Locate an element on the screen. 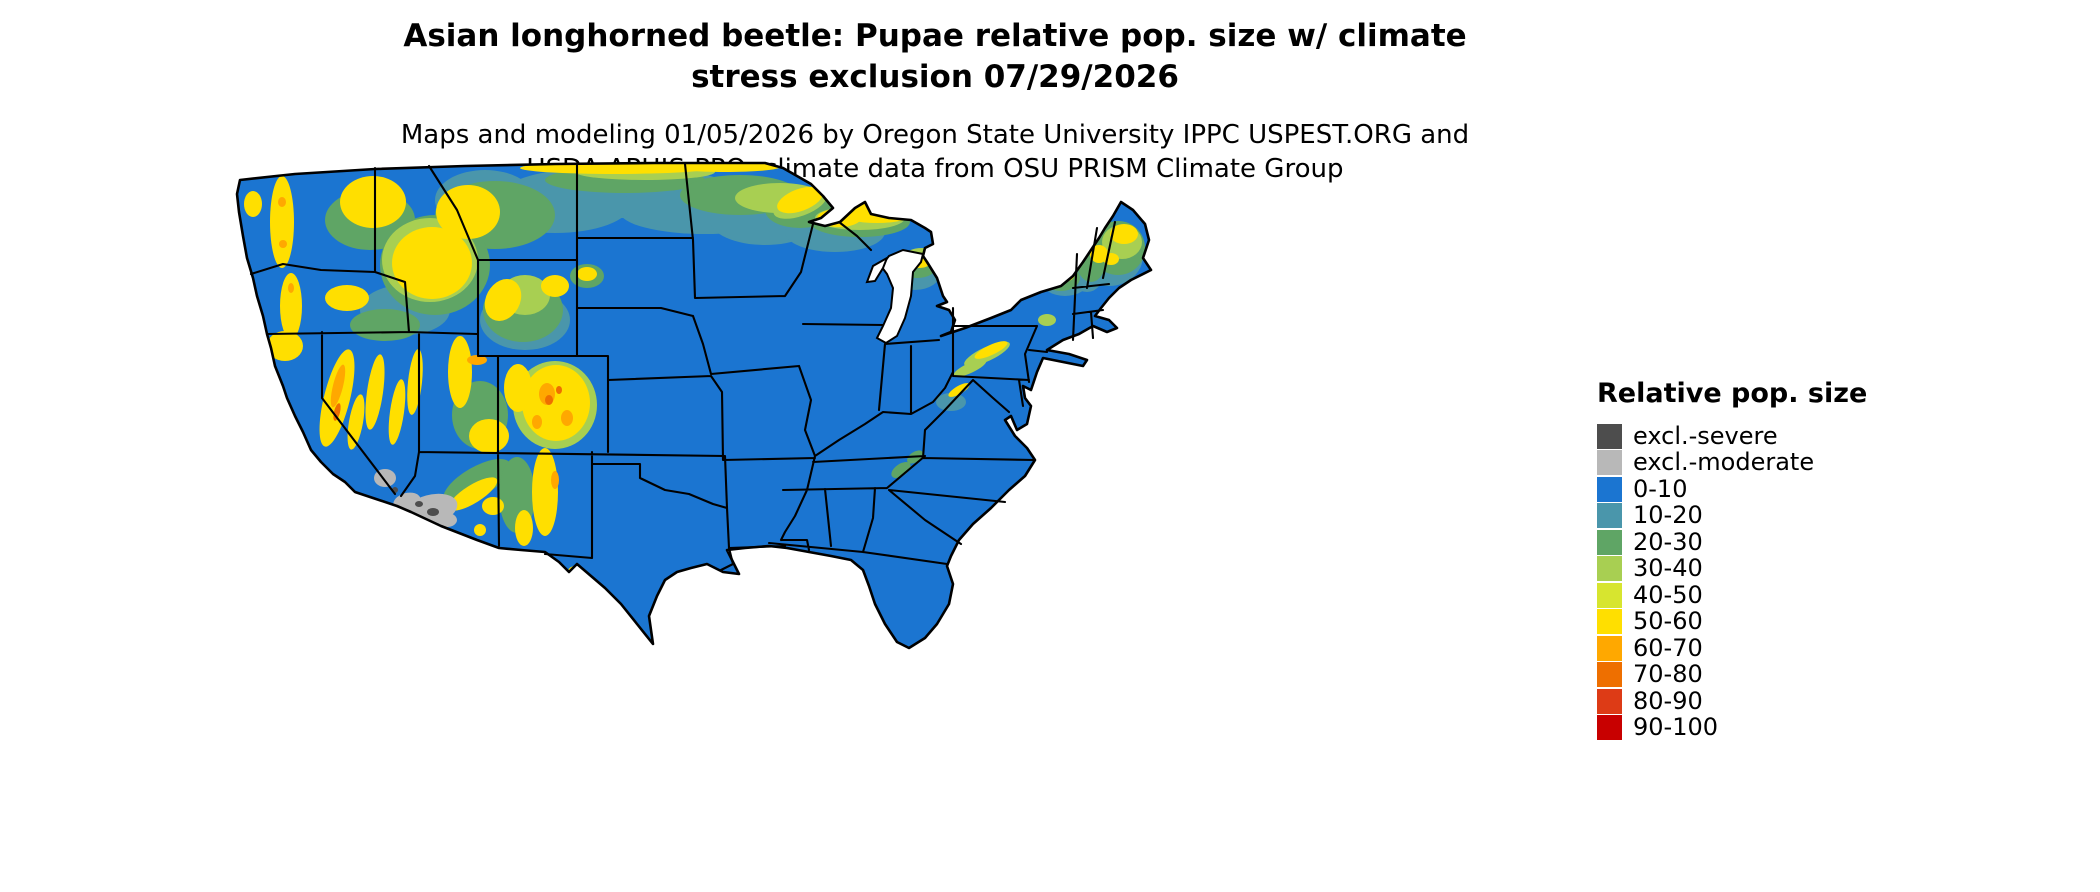  legend-row: excl.-moderate is located at coordinates (1737, 463).